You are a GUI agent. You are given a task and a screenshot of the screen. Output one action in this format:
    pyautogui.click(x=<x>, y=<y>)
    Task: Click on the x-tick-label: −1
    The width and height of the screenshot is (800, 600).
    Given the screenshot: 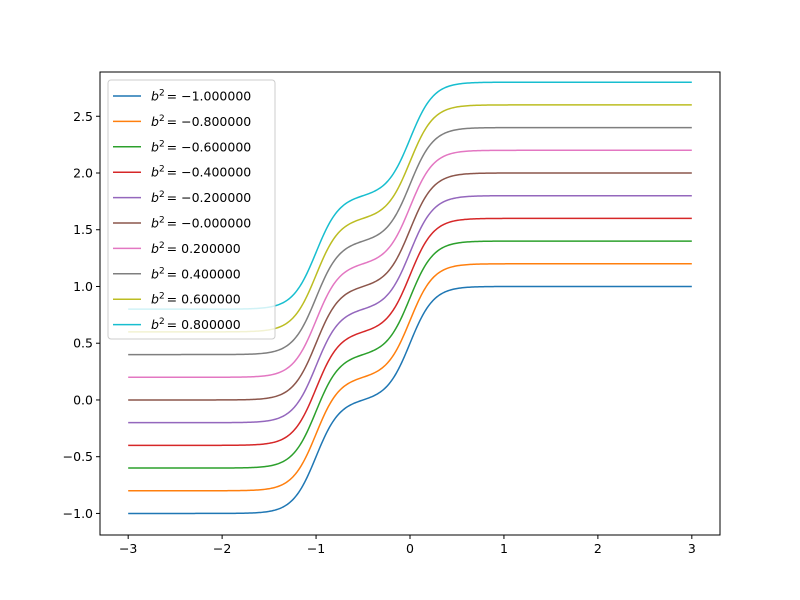 What is the action you would take?
    pyautogui.click(x=316, y=548)
    